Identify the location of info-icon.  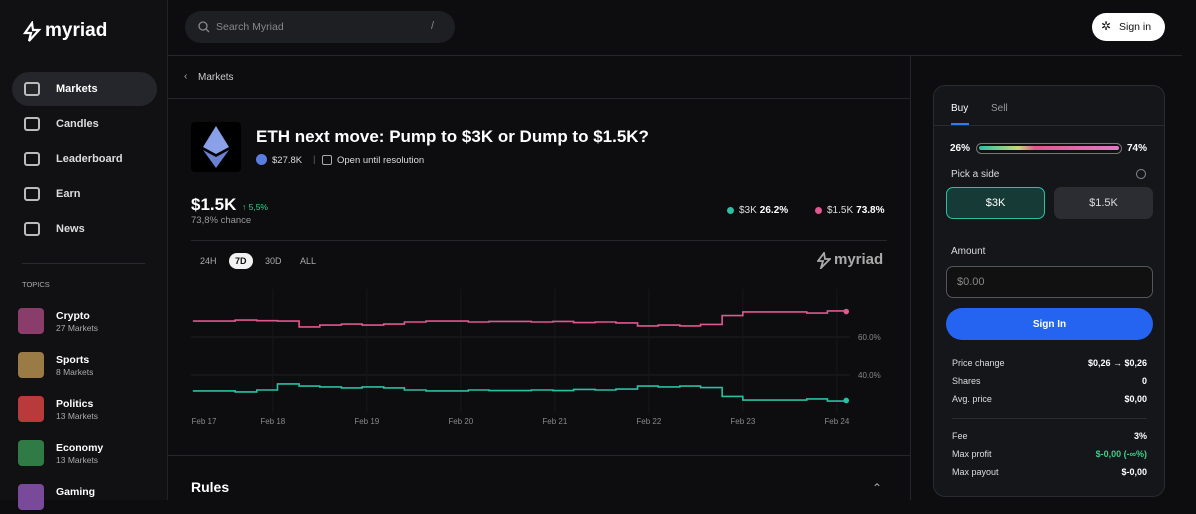
(1141, 174).